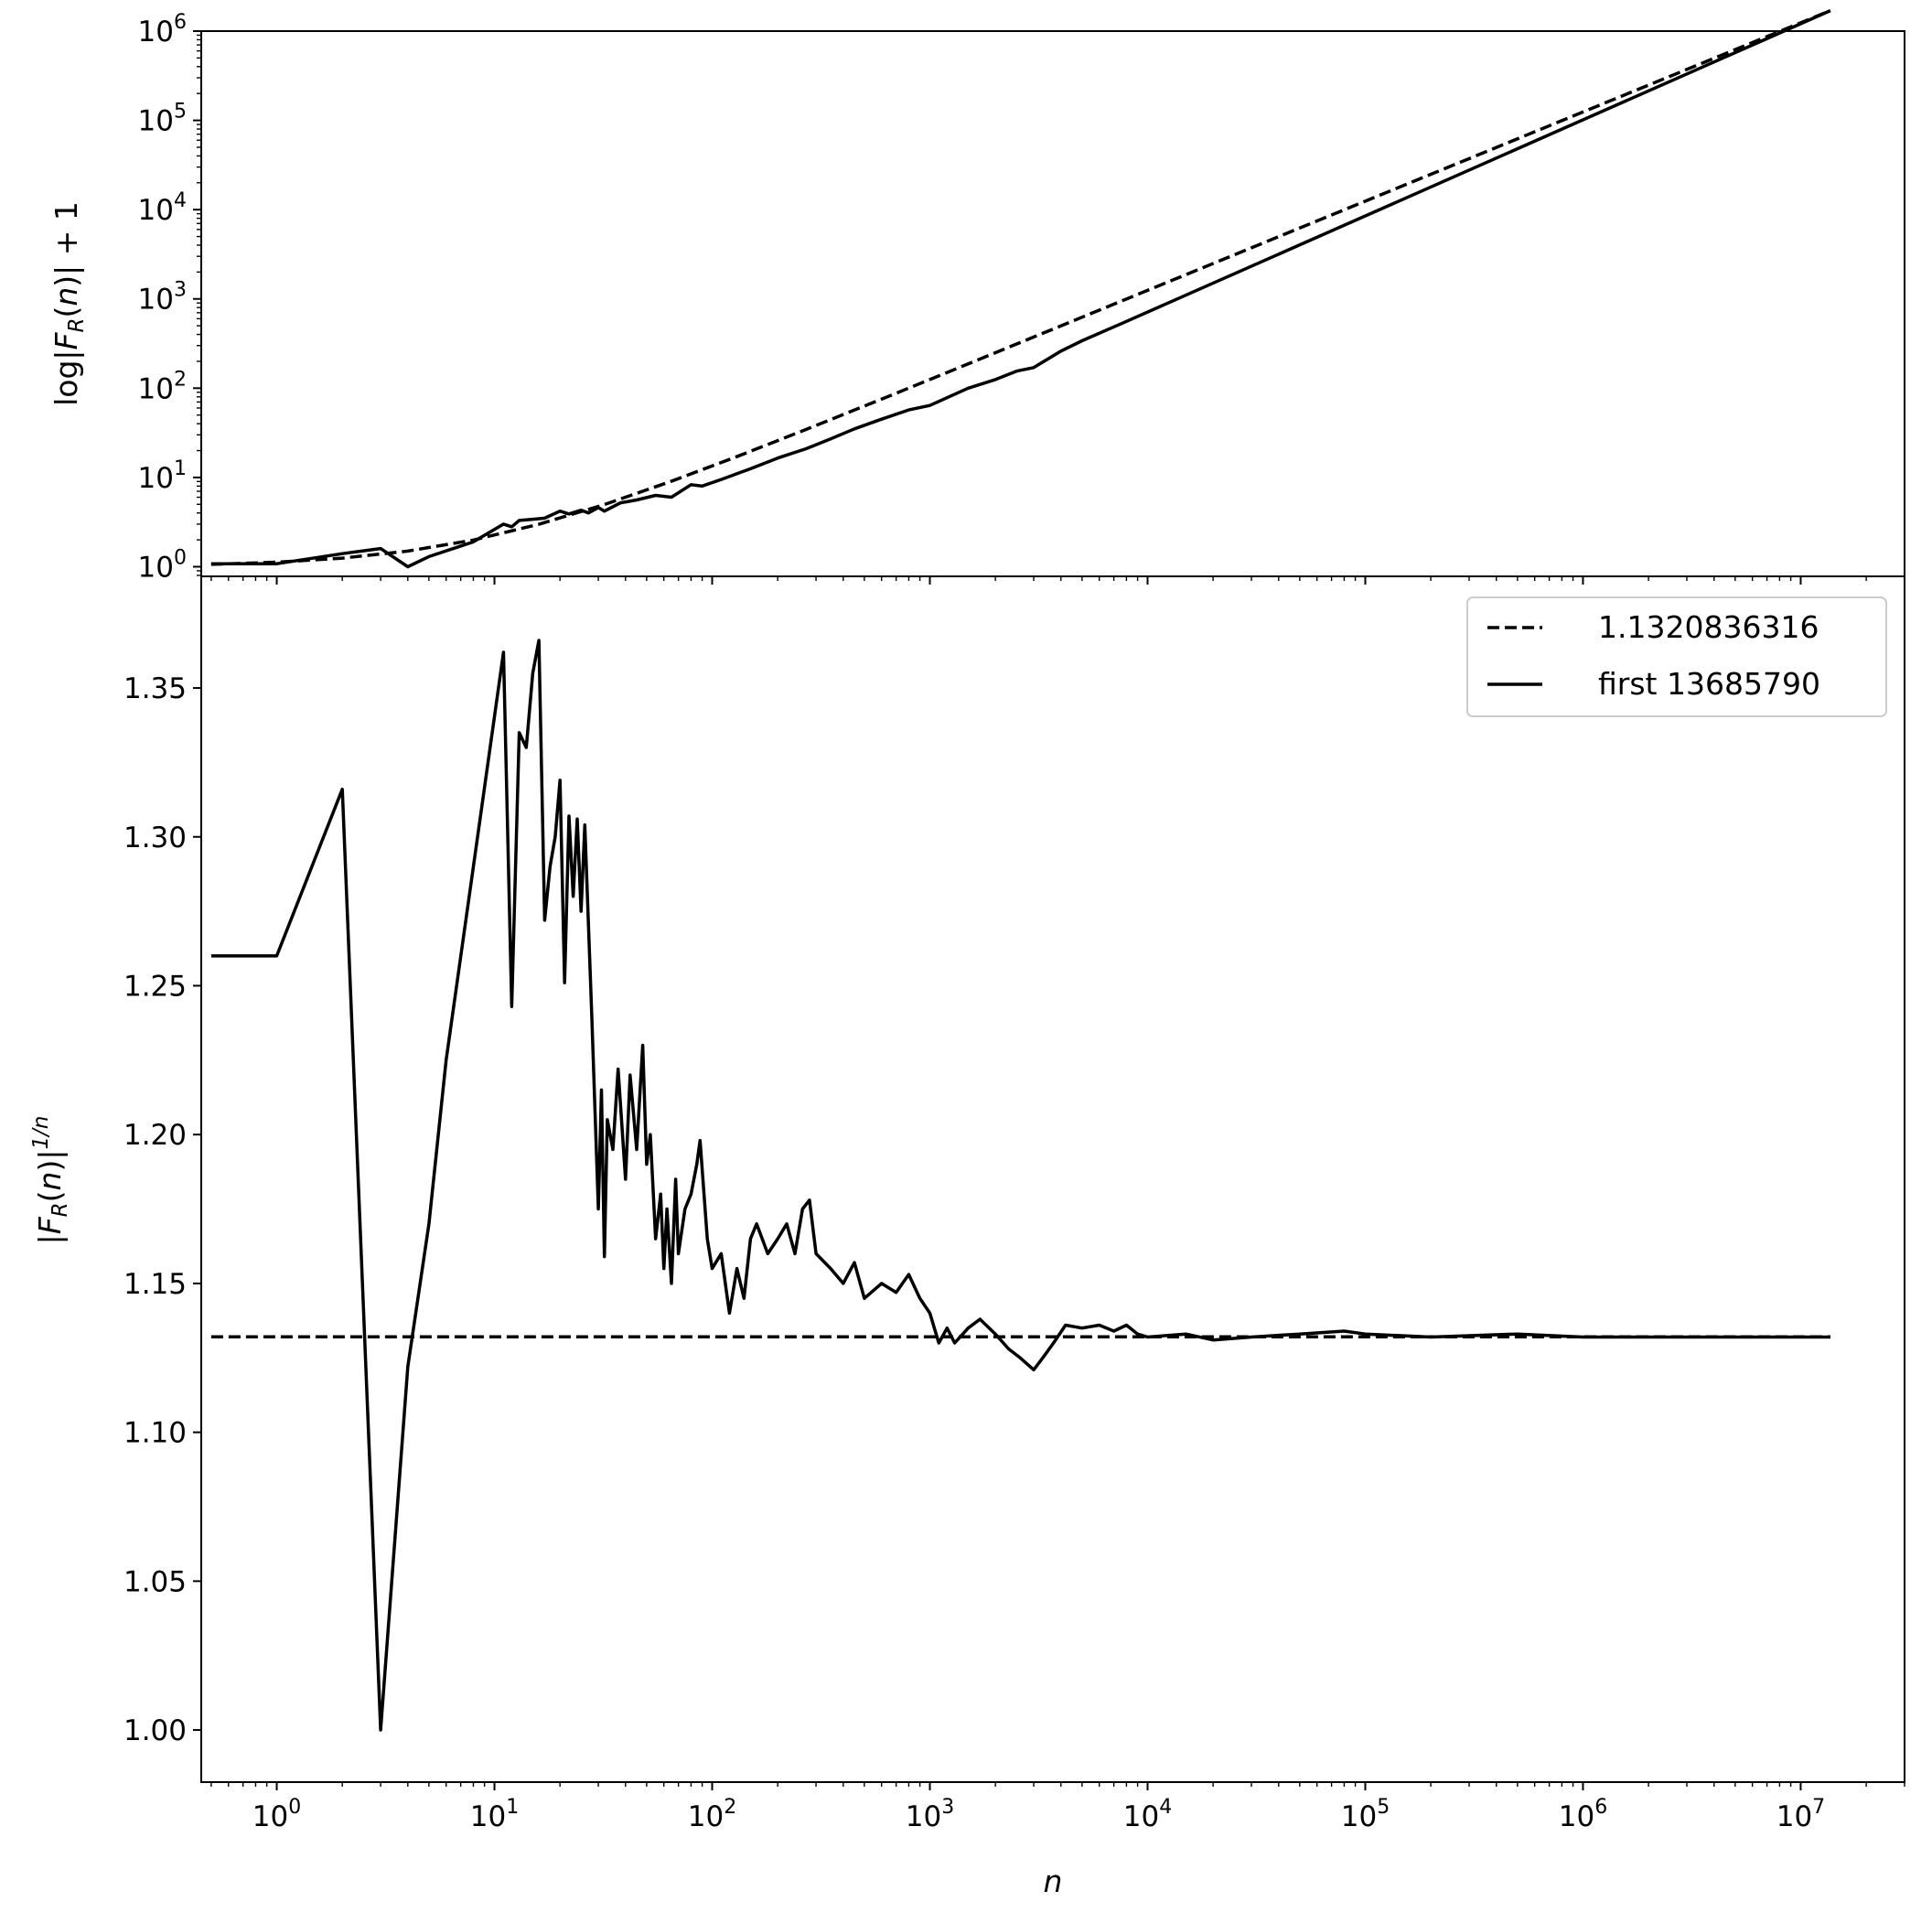  I want to click on top-y-tick-label: 10⁰, so click(163, 565).